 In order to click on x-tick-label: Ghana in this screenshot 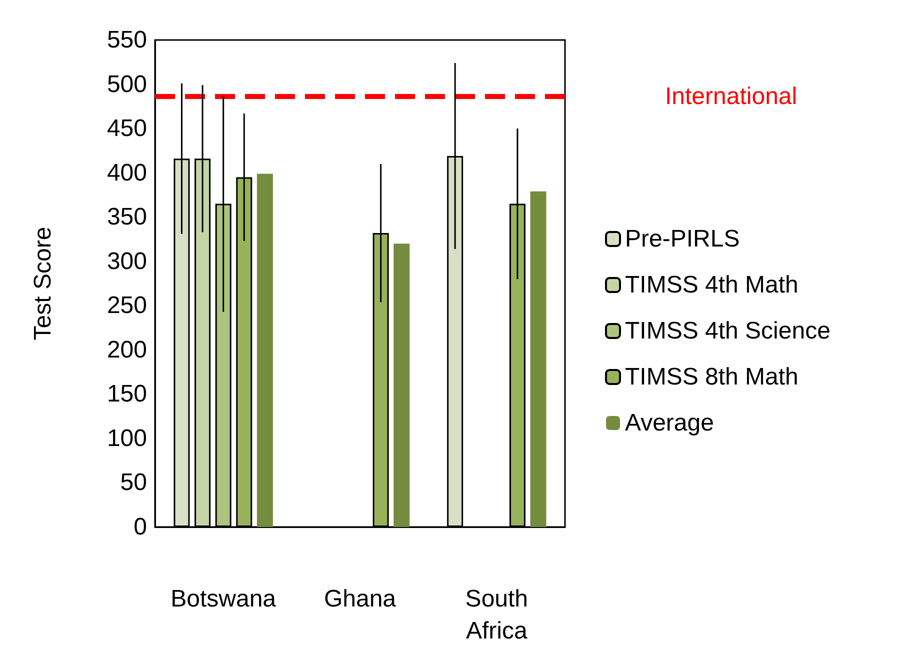, I will do `click(360, 599)`.